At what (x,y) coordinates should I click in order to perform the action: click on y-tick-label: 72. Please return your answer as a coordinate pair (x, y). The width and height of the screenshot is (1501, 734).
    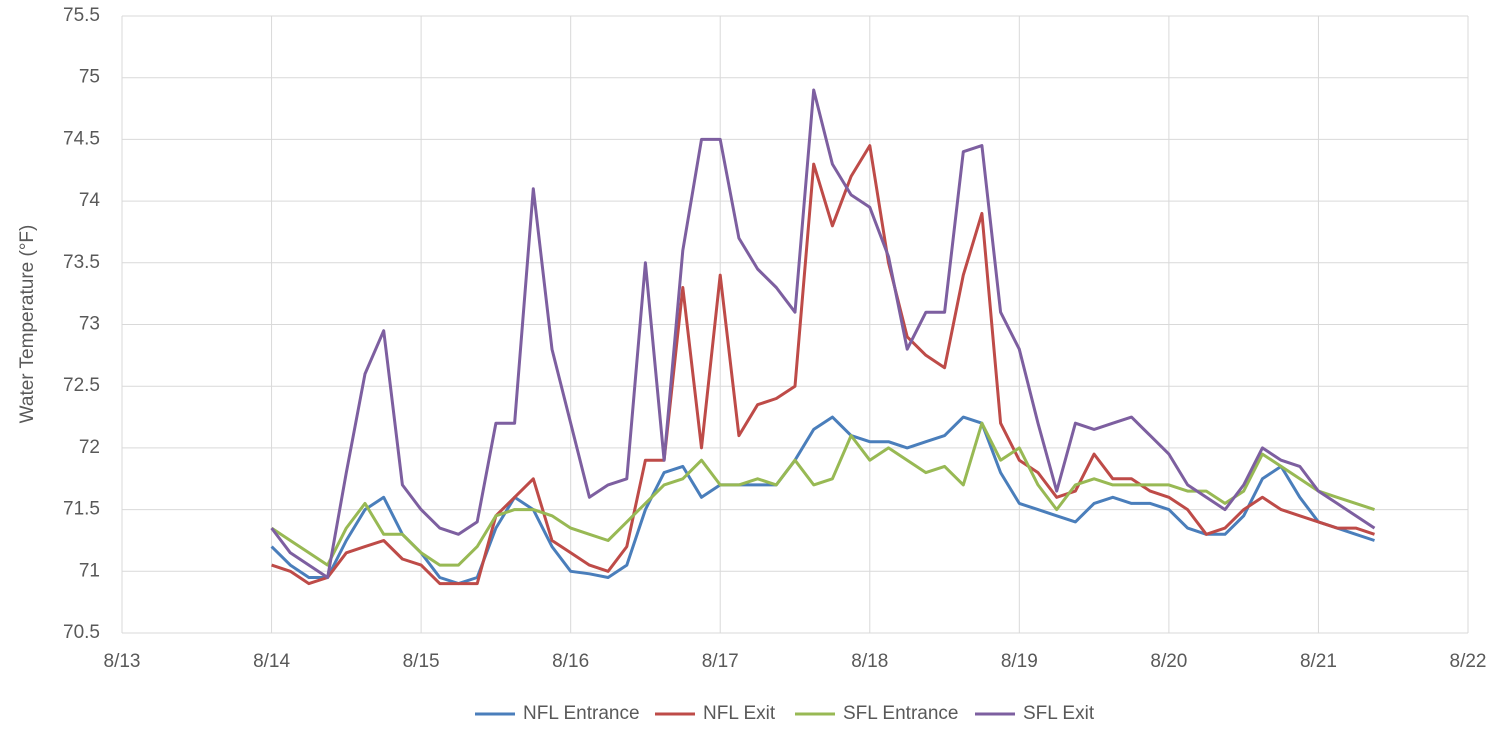
    Looking at the image, I should click on (89, 447).